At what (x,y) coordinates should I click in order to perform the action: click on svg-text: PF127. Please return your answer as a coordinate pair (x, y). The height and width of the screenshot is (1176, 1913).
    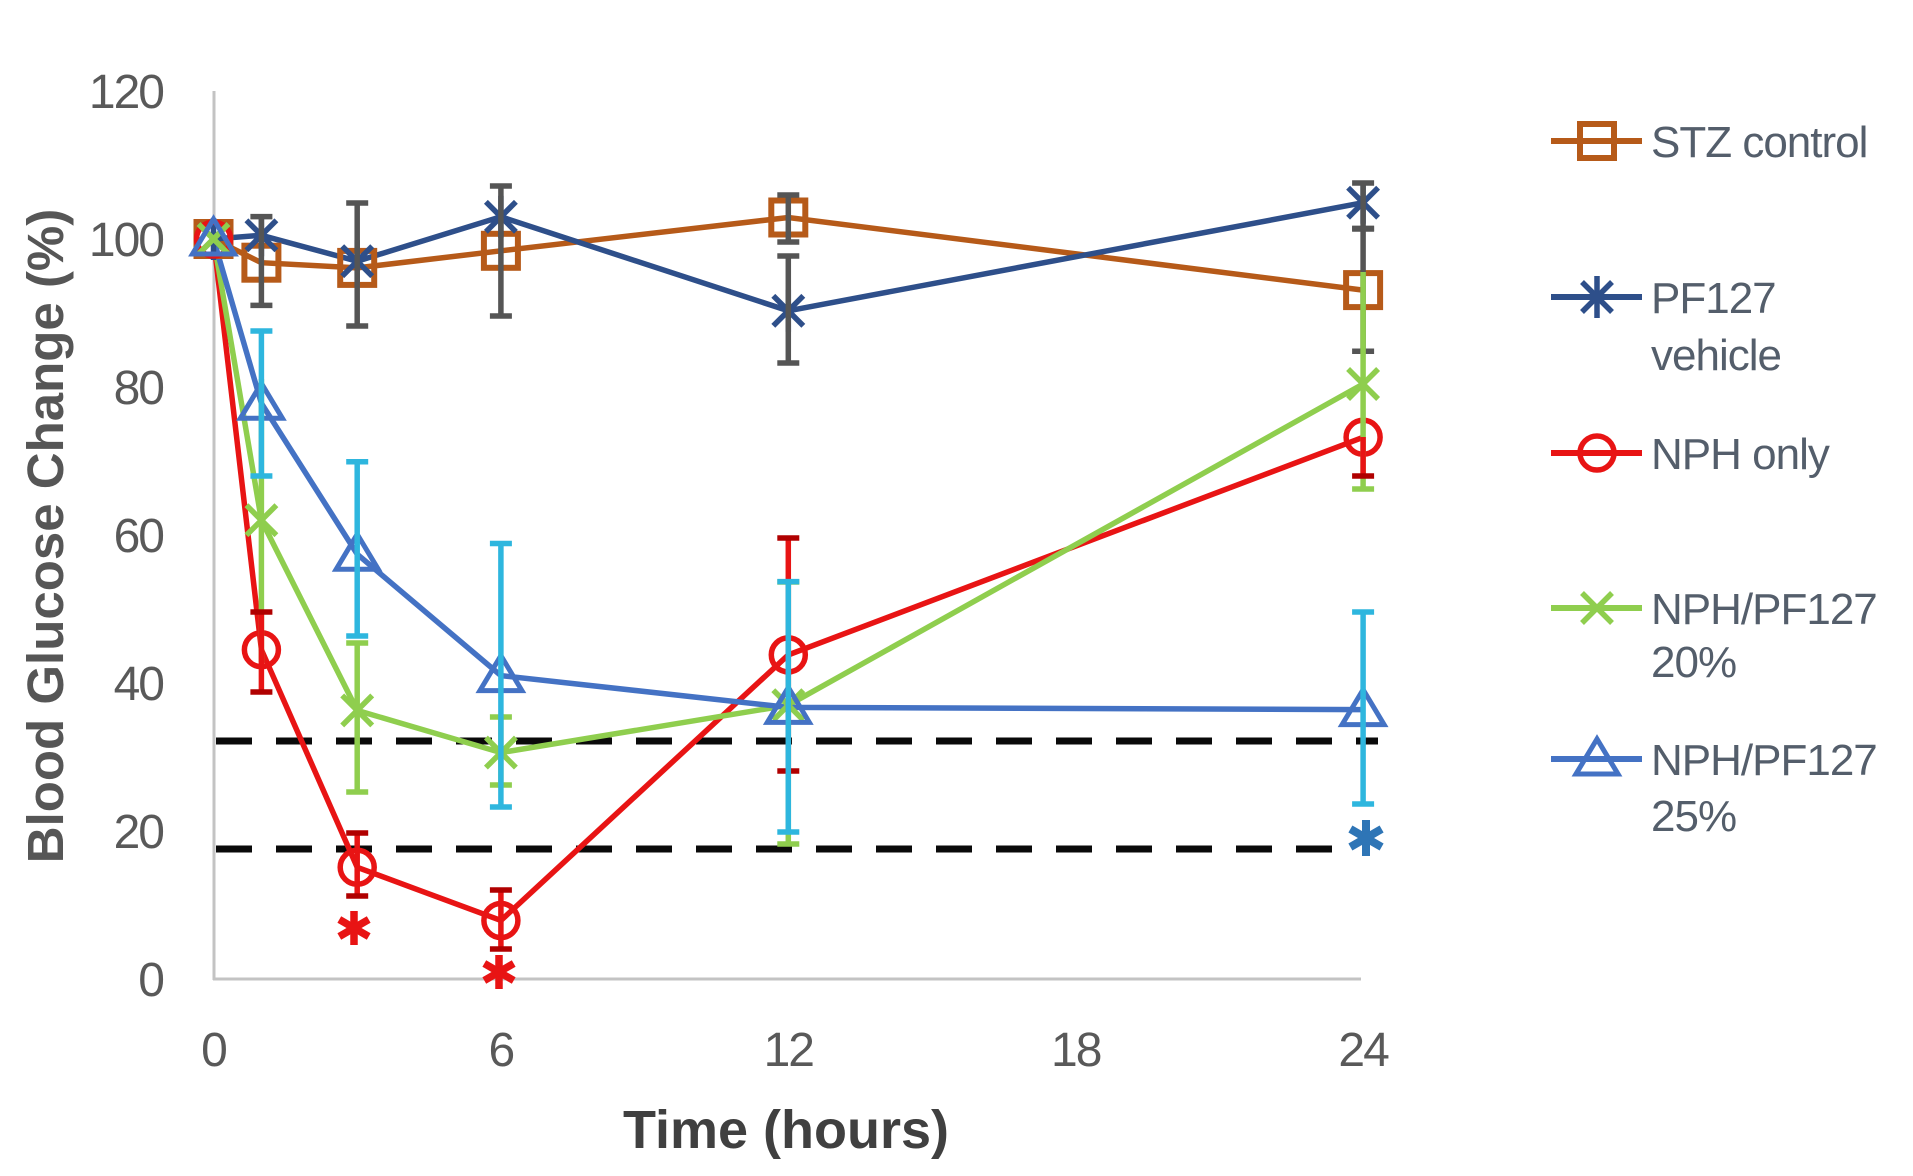
    Looking at the image, I should click on (1713, 298).